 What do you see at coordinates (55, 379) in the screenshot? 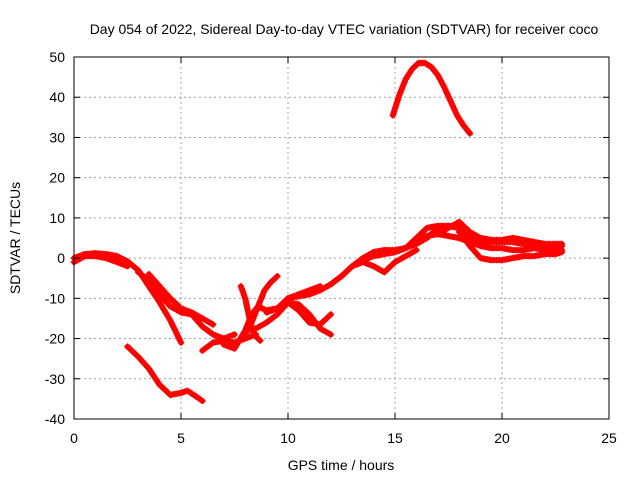
I see `y-tick-label: -30` at bounding box center [55, 379].